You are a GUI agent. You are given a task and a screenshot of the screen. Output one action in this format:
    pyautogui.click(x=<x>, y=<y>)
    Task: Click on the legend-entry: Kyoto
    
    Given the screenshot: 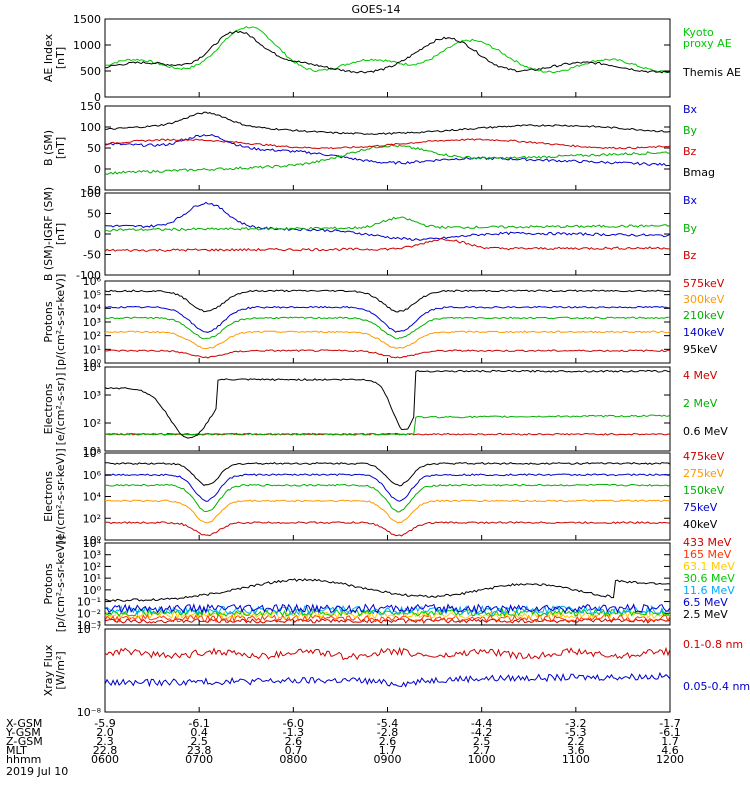 What is the action you would take?
    pyautogui.click(x=698, y=32)
    